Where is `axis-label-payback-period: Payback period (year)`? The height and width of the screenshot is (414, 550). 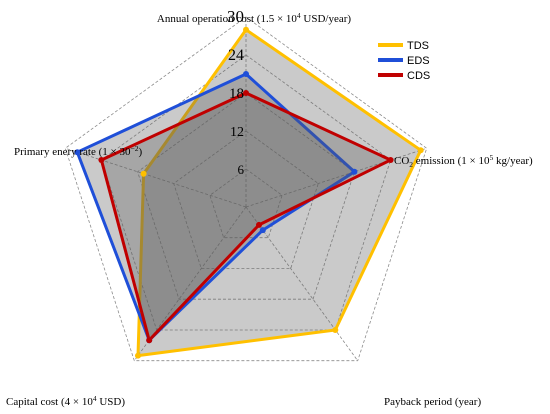
axis-label-payback-period: Payback period (year) is located at coordinates (432, 402).